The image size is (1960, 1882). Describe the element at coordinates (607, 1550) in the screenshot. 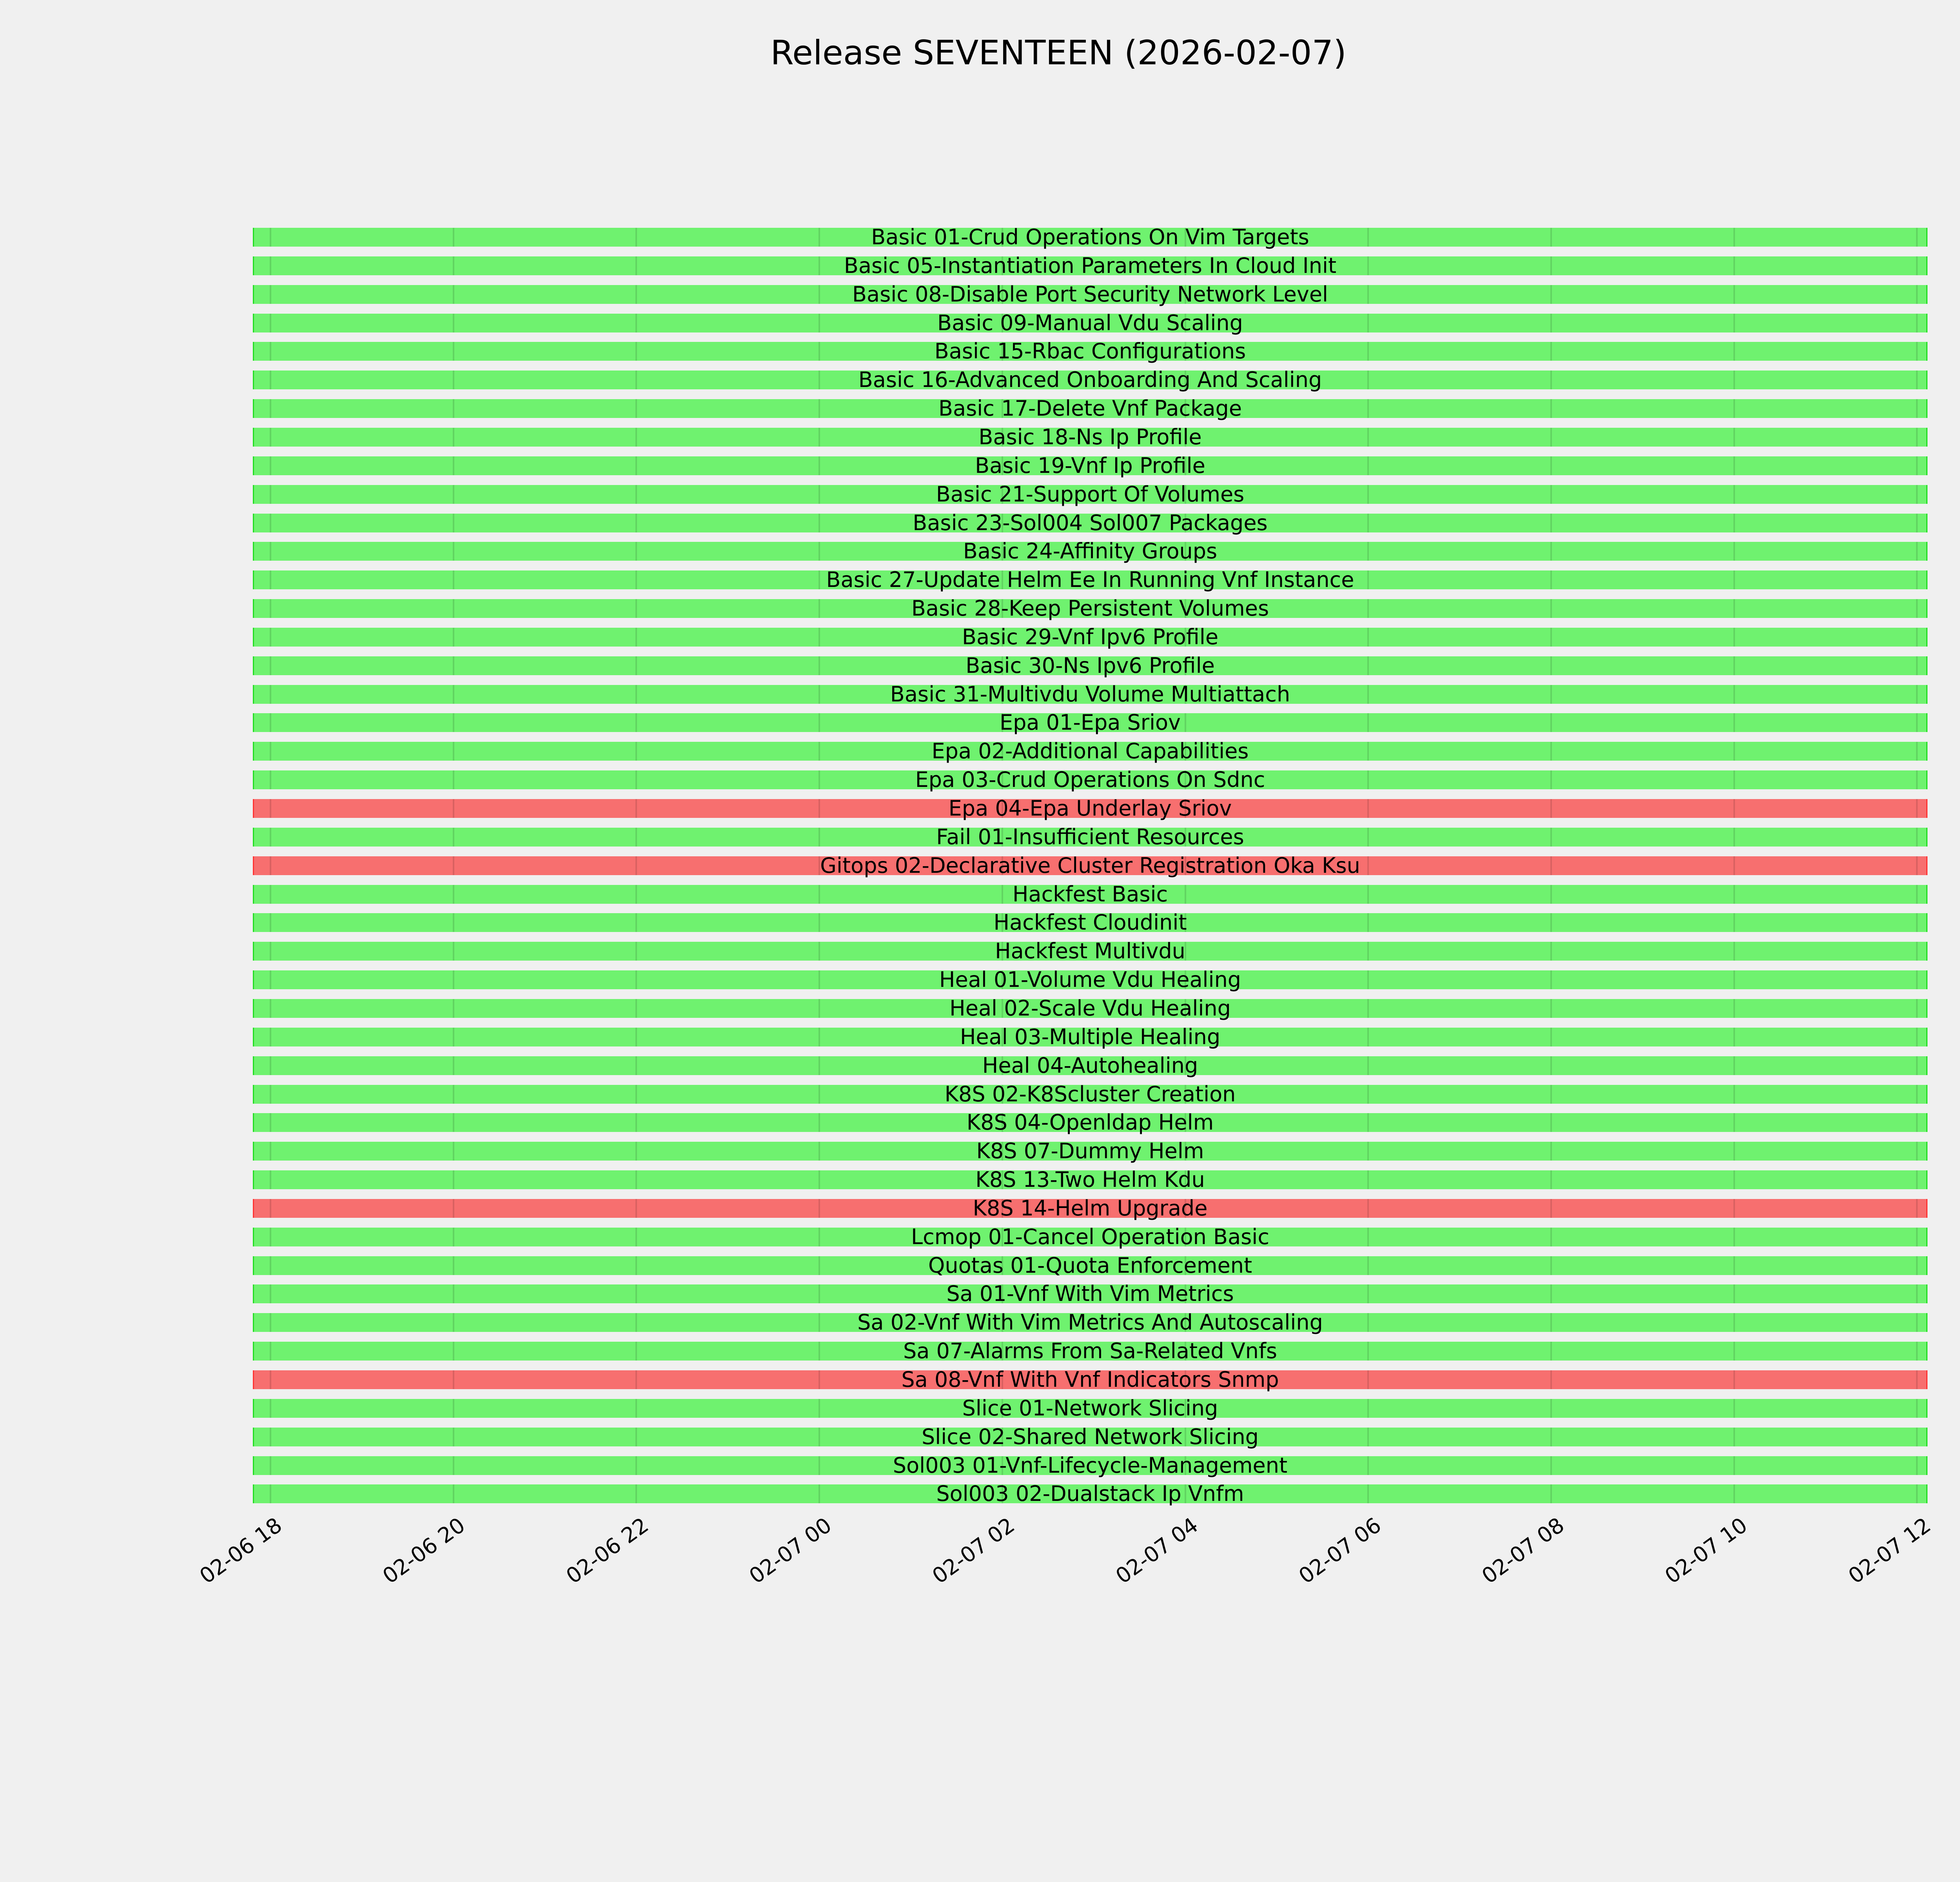

I see `x-tick-label: 02-06 22` at that location.